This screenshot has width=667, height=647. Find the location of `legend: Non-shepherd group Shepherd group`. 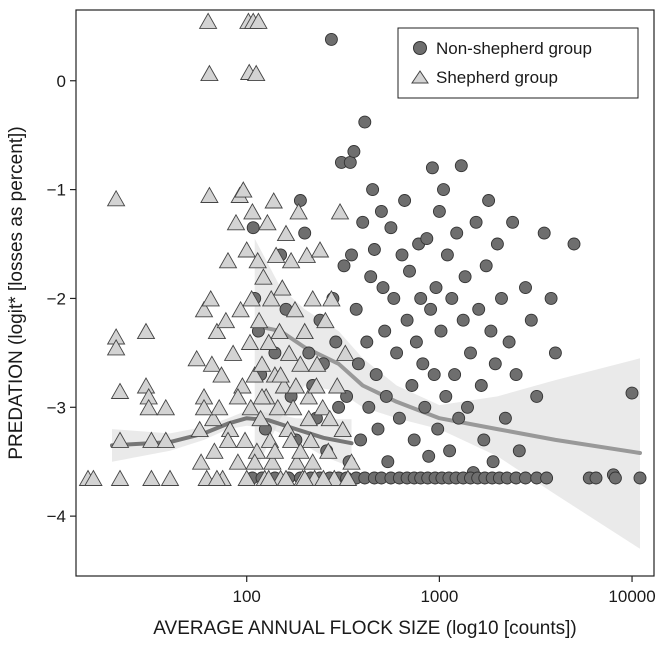

legend: Non-shepherd group Shepherd group is located at coordinates (518, 63).